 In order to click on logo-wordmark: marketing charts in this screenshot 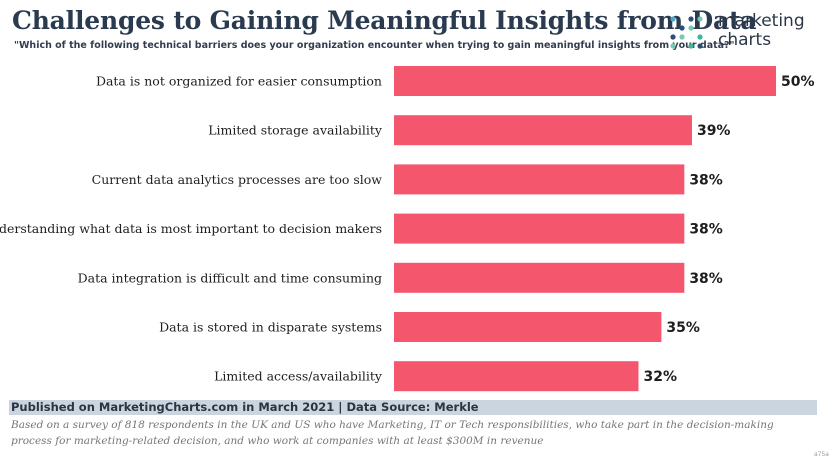, I will do `click(761, 31)`.